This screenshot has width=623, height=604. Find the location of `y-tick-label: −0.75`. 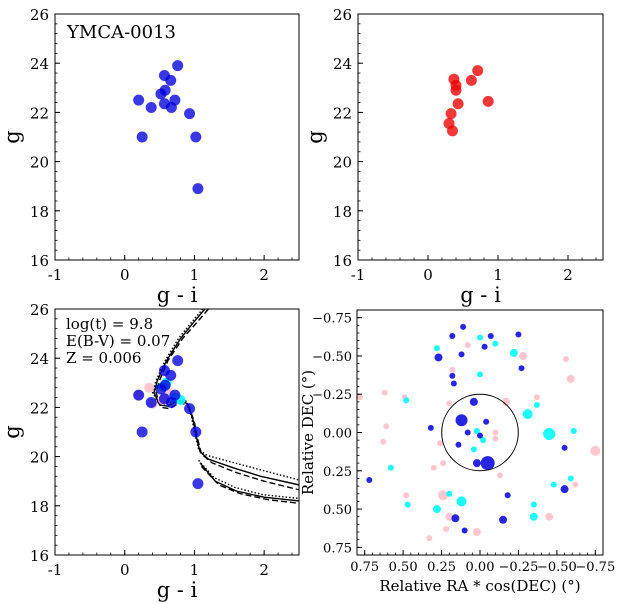

y-tick-label: −0.75 is located at coordinates (332, 319).